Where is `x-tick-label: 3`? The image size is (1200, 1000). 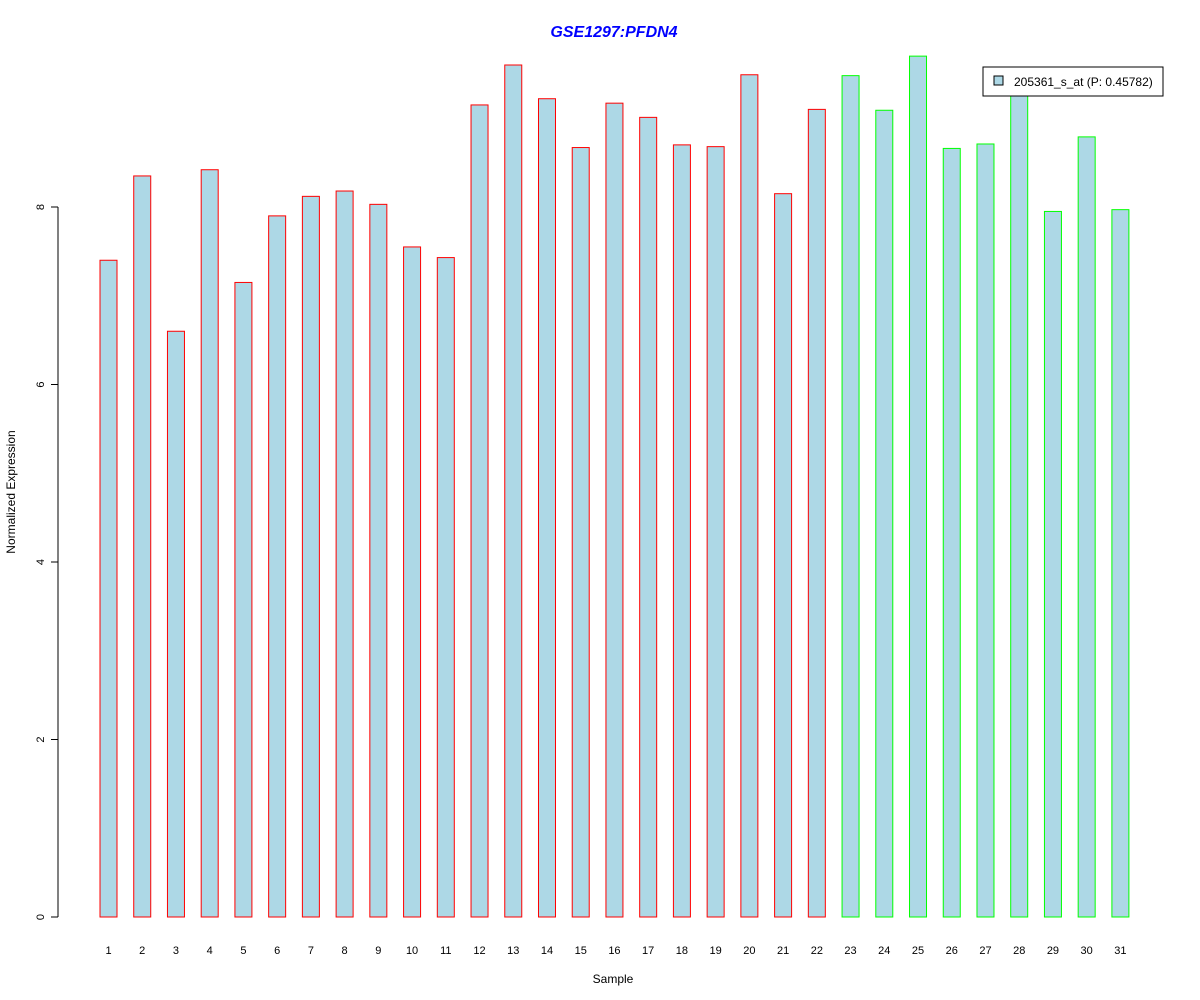 x-tick-label: 3 is located at coordinates (176, 951).